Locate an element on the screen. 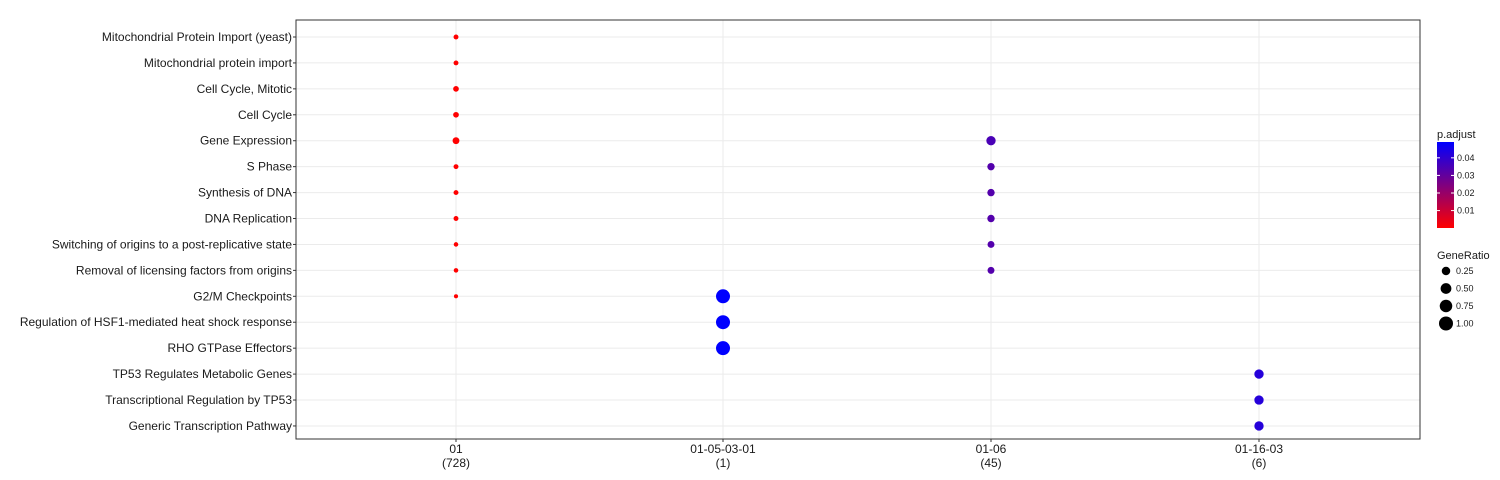 The width and height of the screenshot is (1500, 480). color-legend: p.adjust 0.01 0.02 0.03 0.04 is located at coordinates (1456, 178).